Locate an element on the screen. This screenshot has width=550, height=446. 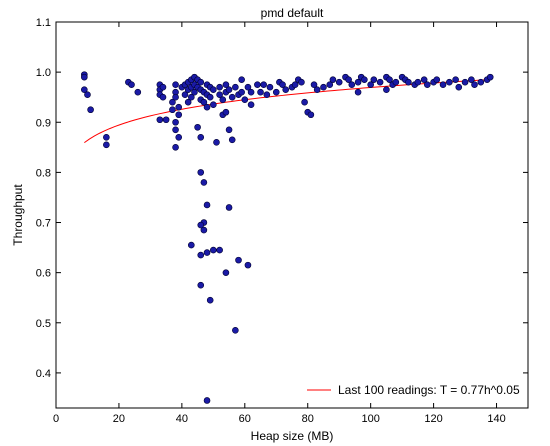
y-tick-label: 0.8 is located at coordinates (43, 173).